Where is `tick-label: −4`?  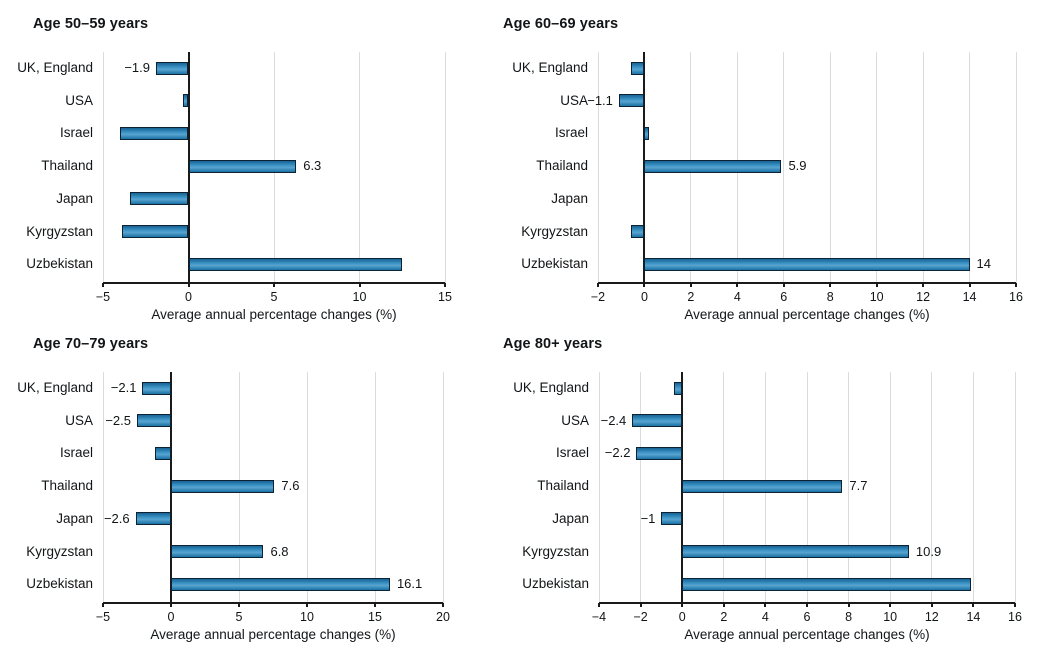
tick-label: −4 is located at coordinates (599, 617).